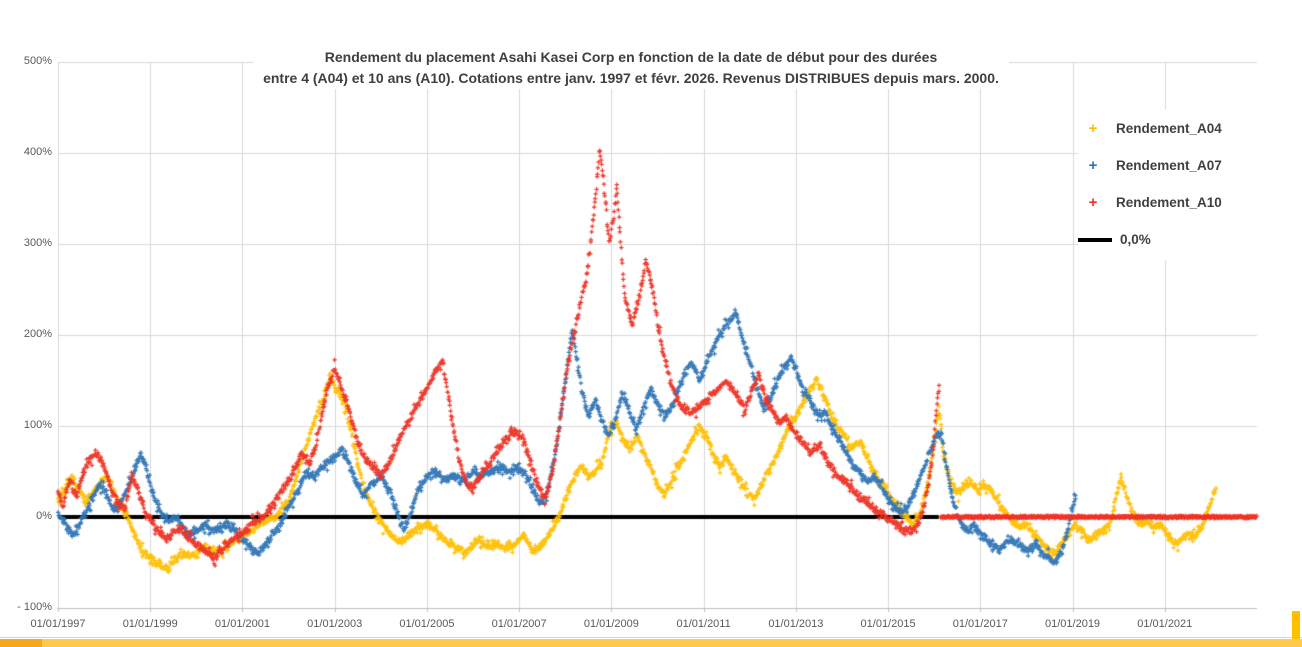 This screenshot has width=1302, height=647. I want to click on x-axis-label: 01/01/2009, so click(611, 624).